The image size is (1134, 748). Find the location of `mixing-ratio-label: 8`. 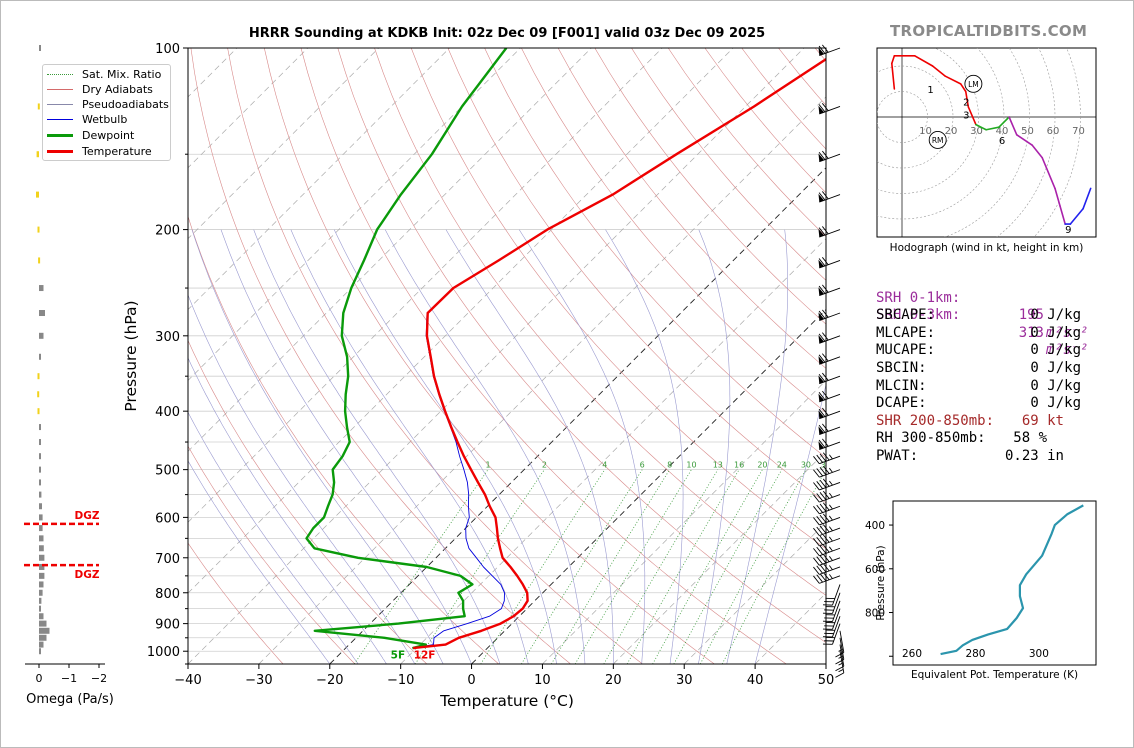

mixing-ratio-label: 8 is located at coordinates (669, 465).